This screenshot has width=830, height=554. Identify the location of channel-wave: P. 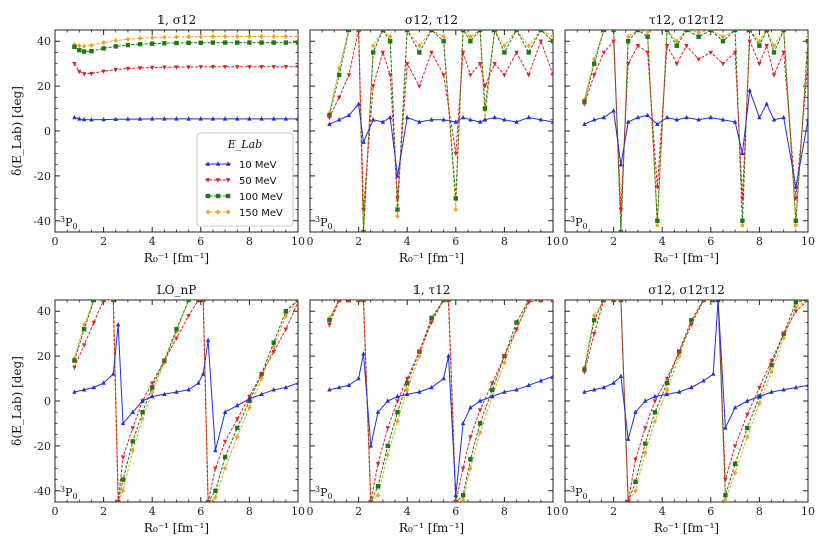
(69, 222).